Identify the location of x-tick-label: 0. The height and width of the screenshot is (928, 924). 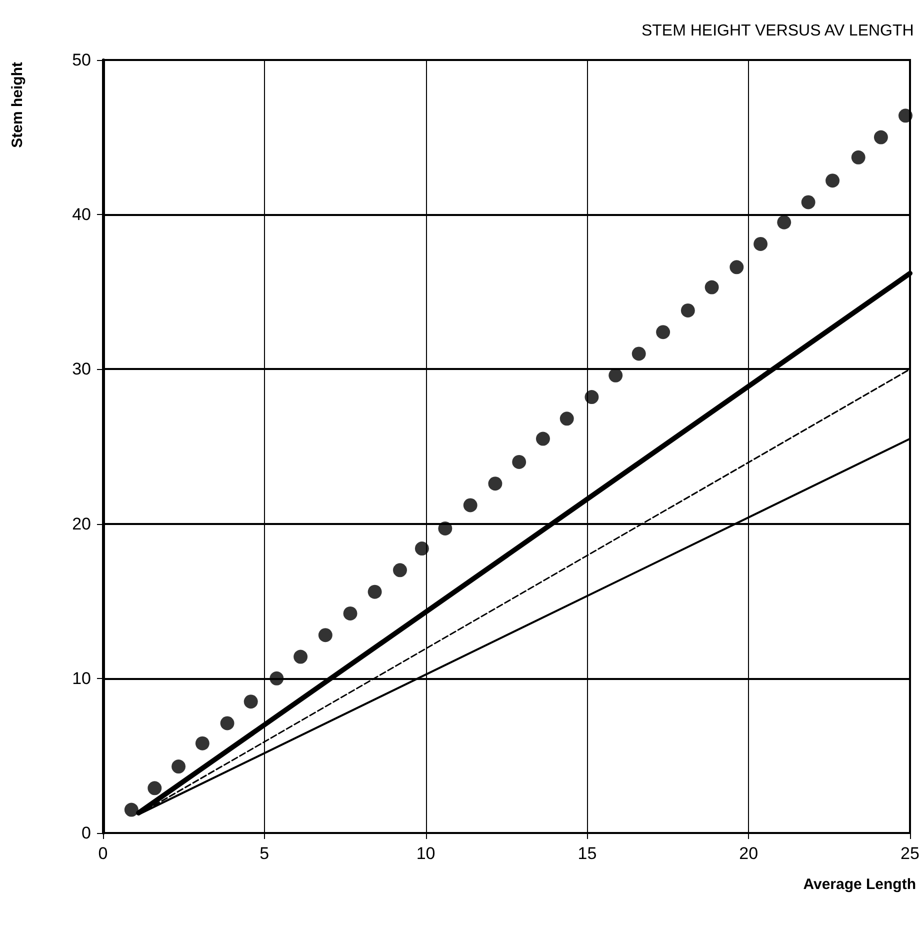
(103, 853).